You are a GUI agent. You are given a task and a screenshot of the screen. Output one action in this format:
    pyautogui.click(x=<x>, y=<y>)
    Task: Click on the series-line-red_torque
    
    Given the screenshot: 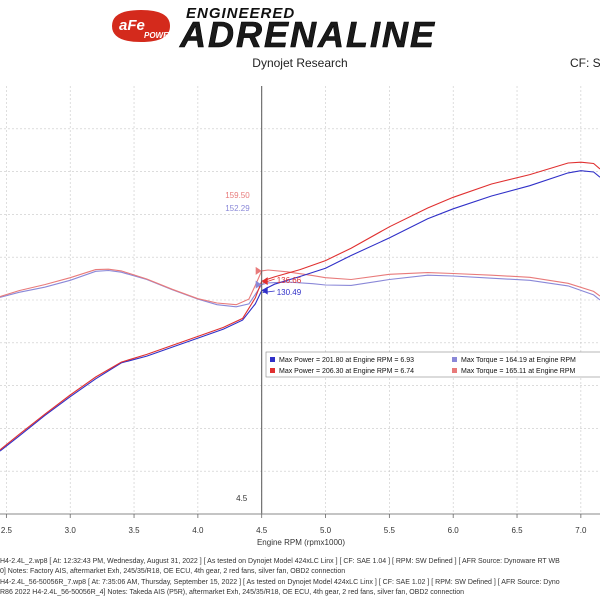 What is the action you would take?
    pyautogui.click(x=300, y=287)
    